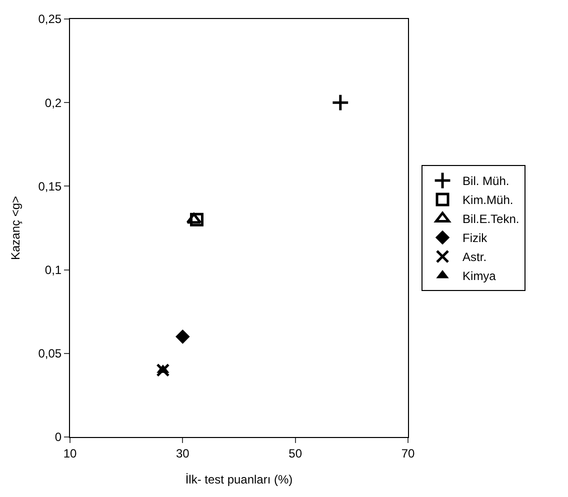 This screenshot has width=568, height=497. Describe the element at coordinates (486, 181) in the screenshot. I see `legend-label: Bil. Müh.` at that location.